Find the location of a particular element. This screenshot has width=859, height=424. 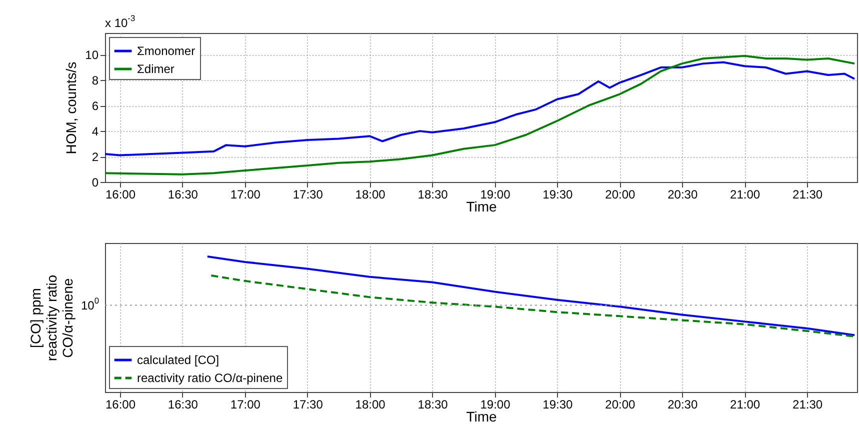

y-tick-label: 0 is located at coordinates (95, 183).